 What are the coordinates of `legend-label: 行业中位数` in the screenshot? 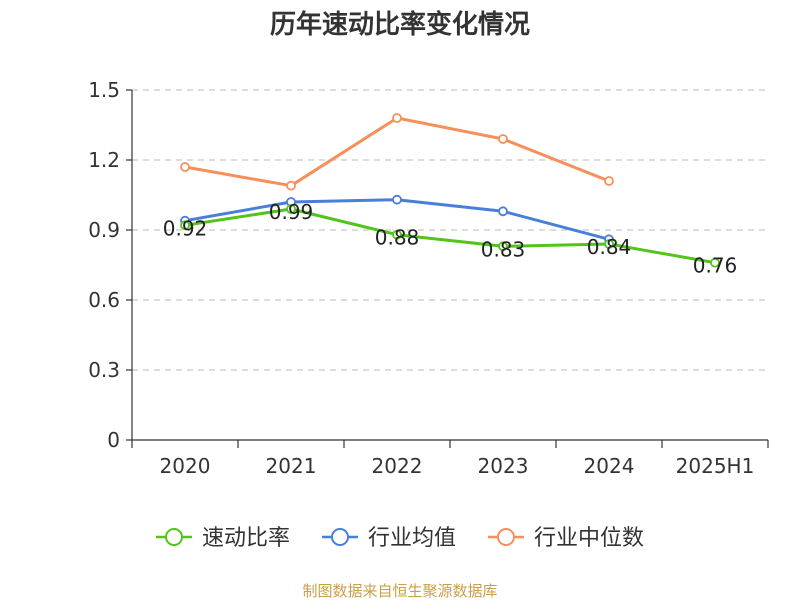 It's located at (589, 538).